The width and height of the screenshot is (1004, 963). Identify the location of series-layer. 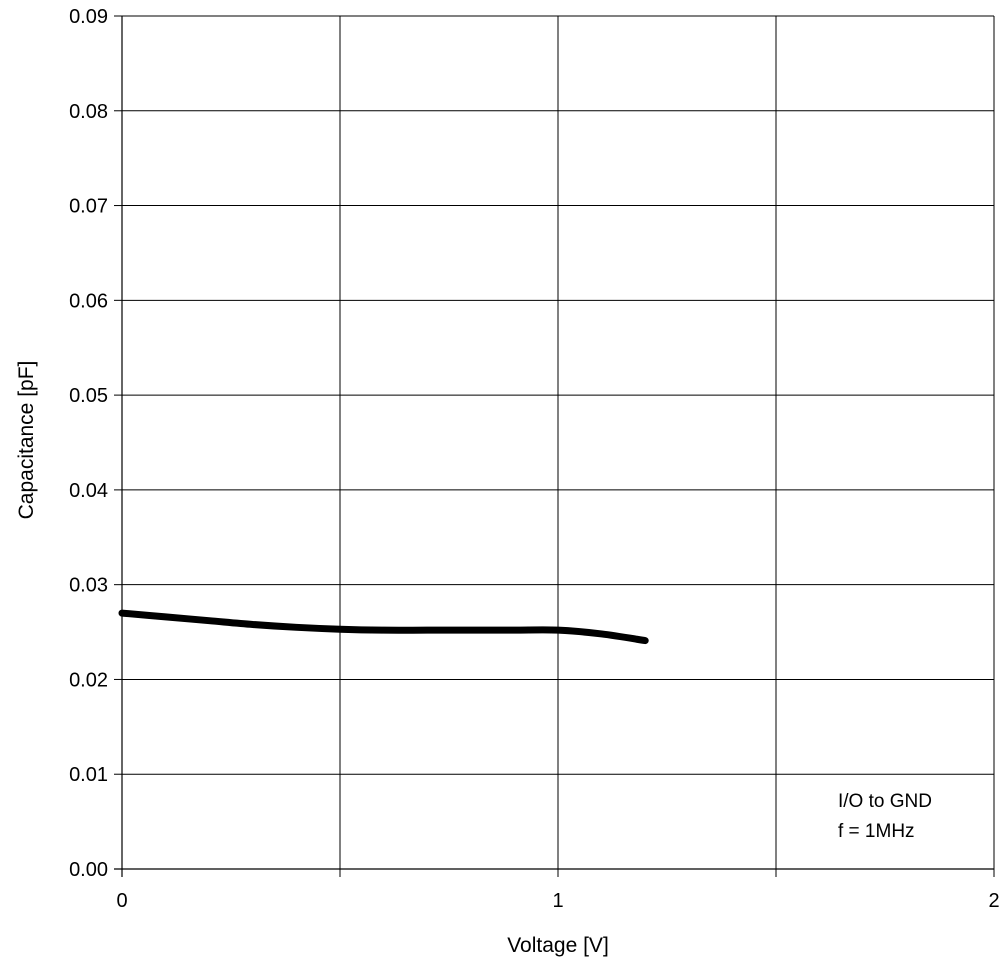
(383, 627).